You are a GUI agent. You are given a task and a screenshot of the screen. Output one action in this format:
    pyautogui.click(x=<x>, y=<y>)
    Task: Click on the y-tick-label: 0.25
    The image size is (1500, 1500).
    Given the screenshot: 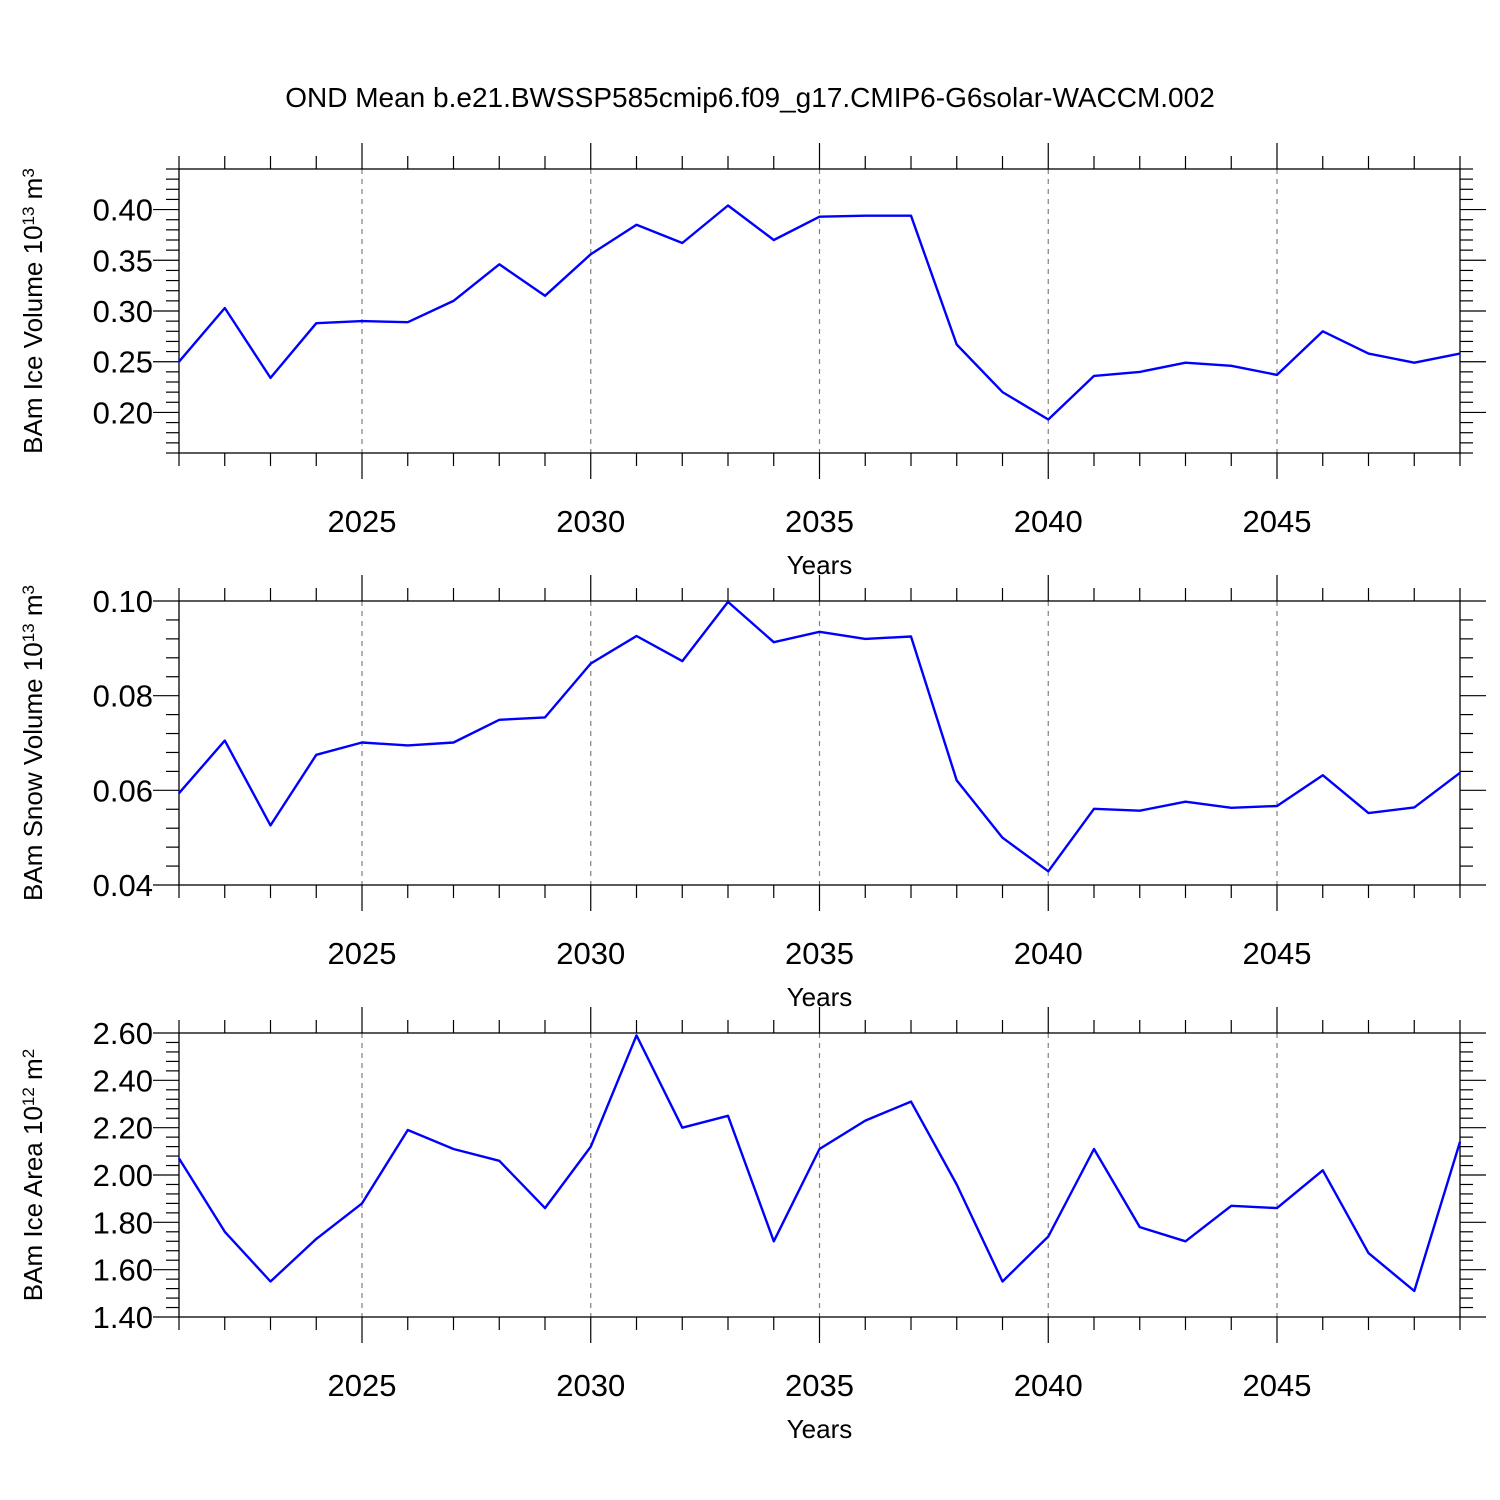 What is the action you would take?
    pyautogui.click(x=123, y=362)
    